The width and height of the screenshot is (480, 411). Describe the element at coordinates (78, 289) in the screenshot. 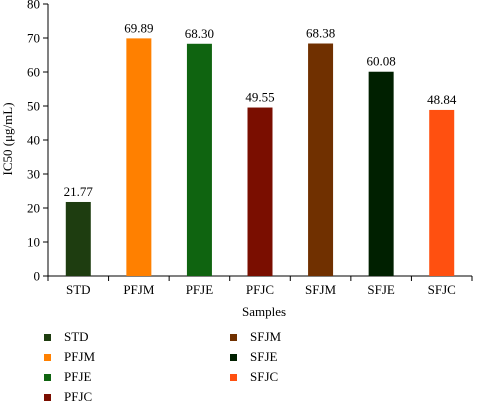

I see `x-tick-label: STD` at that location.